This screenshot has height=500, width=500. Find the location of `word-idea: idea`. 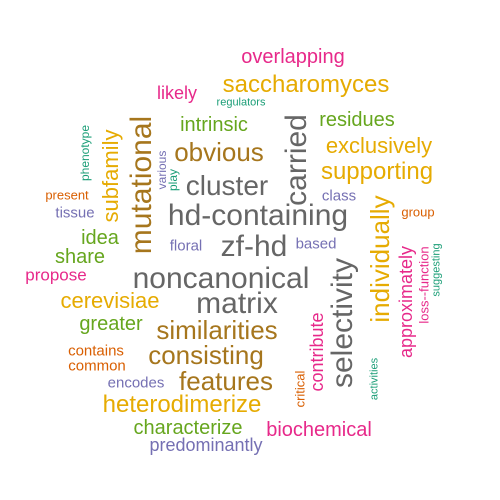

word-idea: idea is located at coordinates (100, 238).